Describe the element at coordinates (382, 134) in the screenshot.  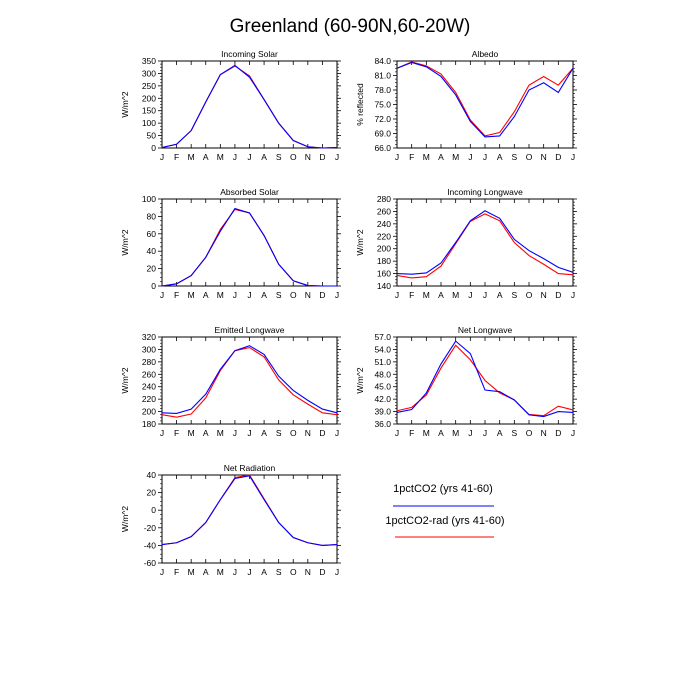
I see `y-tick-label: 69.0` at that location.